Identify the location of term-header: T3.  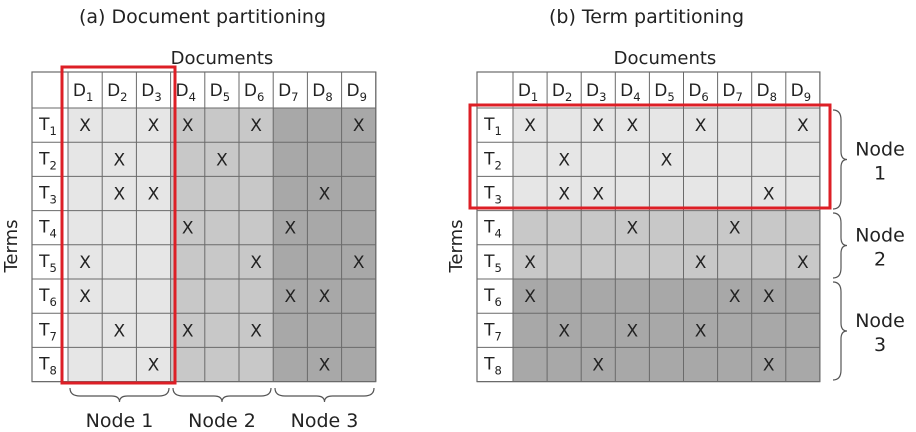
(47, 195).